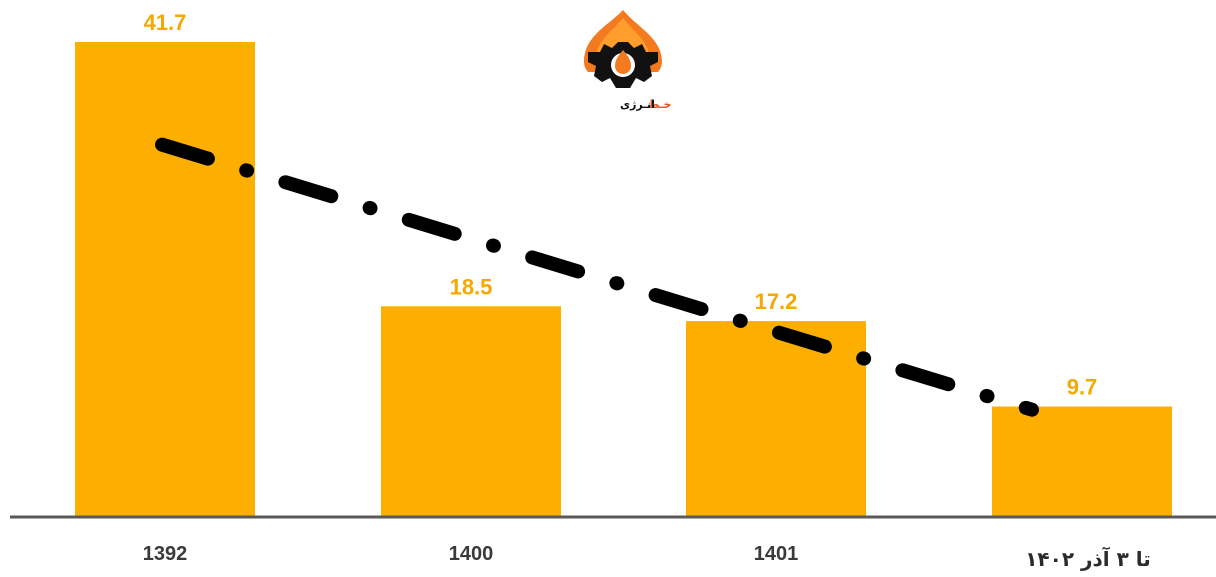  What do you see at coordinates (623, 49) in the screenshot?
I see `flame-gear-icon` at bounding box center [623, 49].